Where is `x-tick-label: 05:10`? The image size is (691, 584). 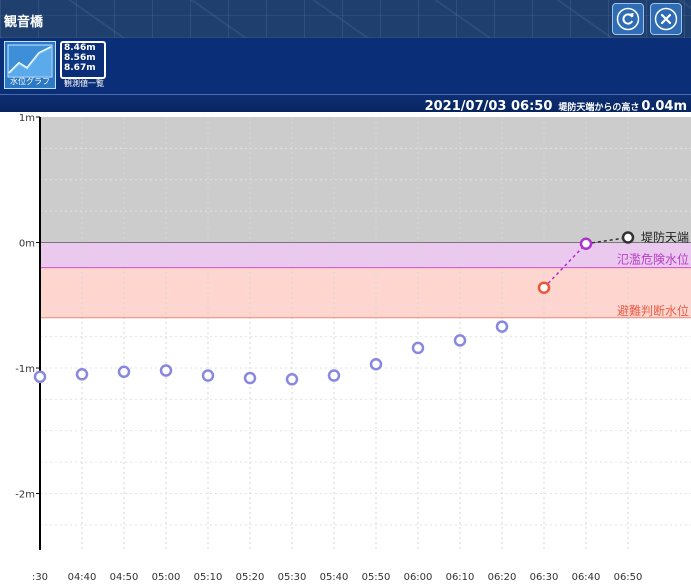 x-tick-label: 05:10 is located at coordinates (208, 577).